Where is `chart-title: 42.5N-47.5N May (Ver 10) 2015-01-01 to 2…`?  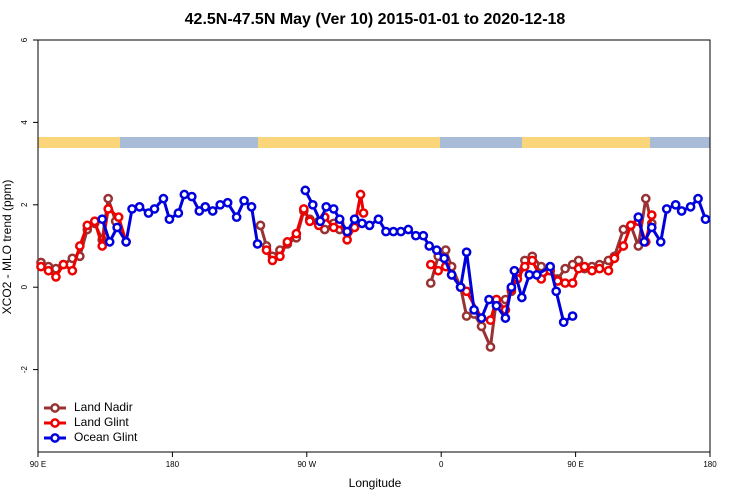
chart-title: 42.5N-47.5N May (Ver 10) 2015-01-01 to 2… is located at coordinates (375, 19).